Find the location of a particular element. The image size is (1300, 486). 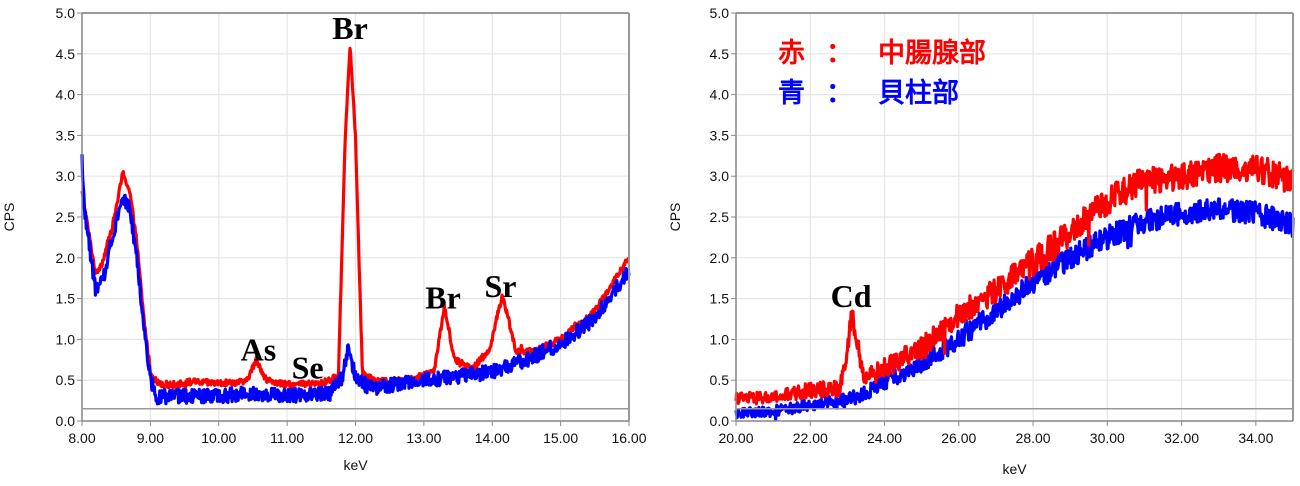

x-tick-label: 11.00 is located at coordinates (287, 438).